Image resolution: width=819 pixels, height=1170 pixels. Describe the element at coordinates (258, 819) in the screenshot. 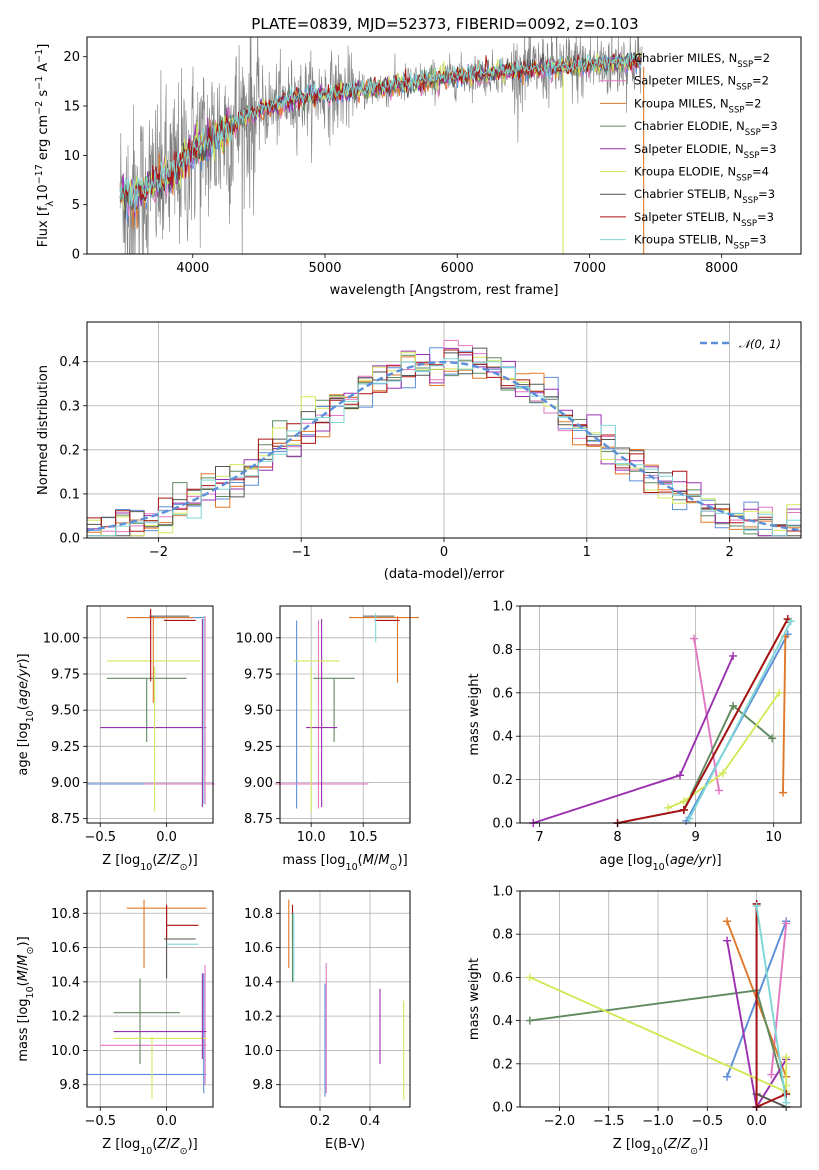

I see `age-vs-mass-ytick-label: 8.75` at that location.